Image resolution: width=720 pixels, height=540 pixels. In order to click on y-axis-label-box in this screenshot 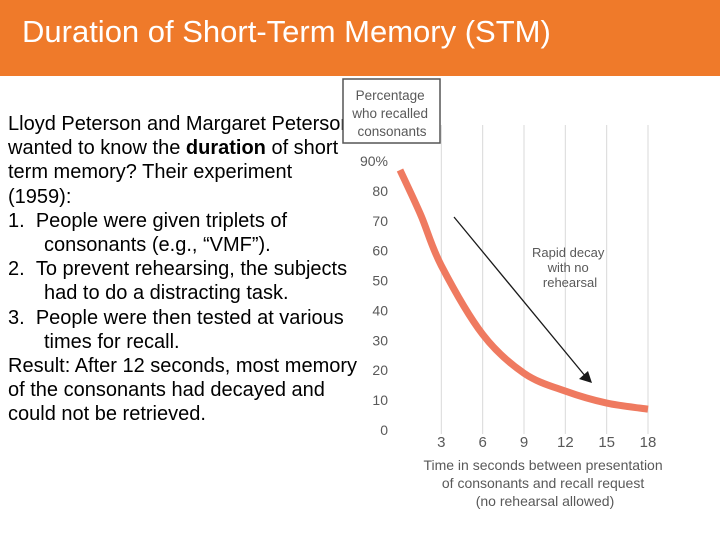, I will do `click(391, 111)`.